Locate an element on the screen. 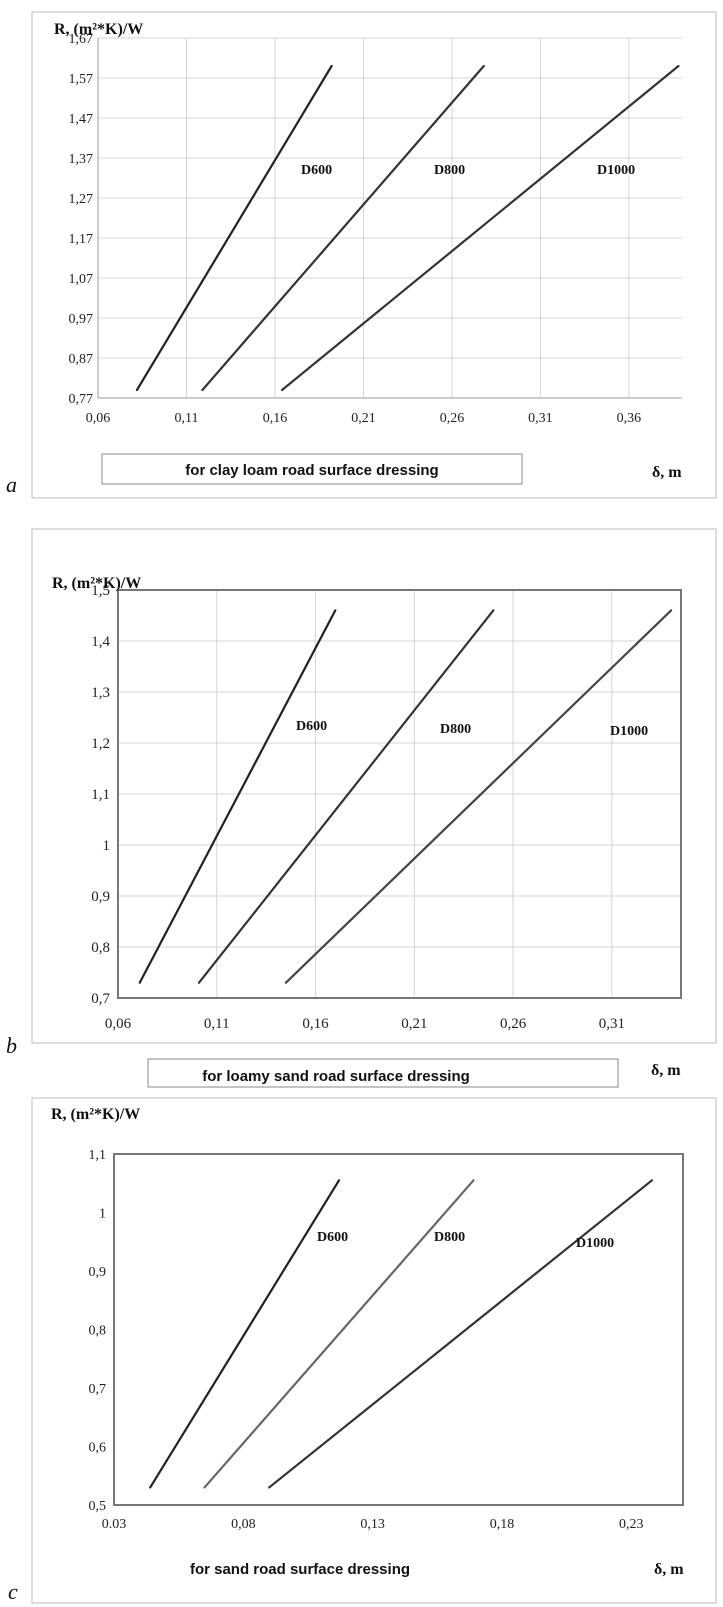 The height and width of the screenshot is (1607, 723). chart-c-series-line-d1000 is located at coordinates (461, 1334).